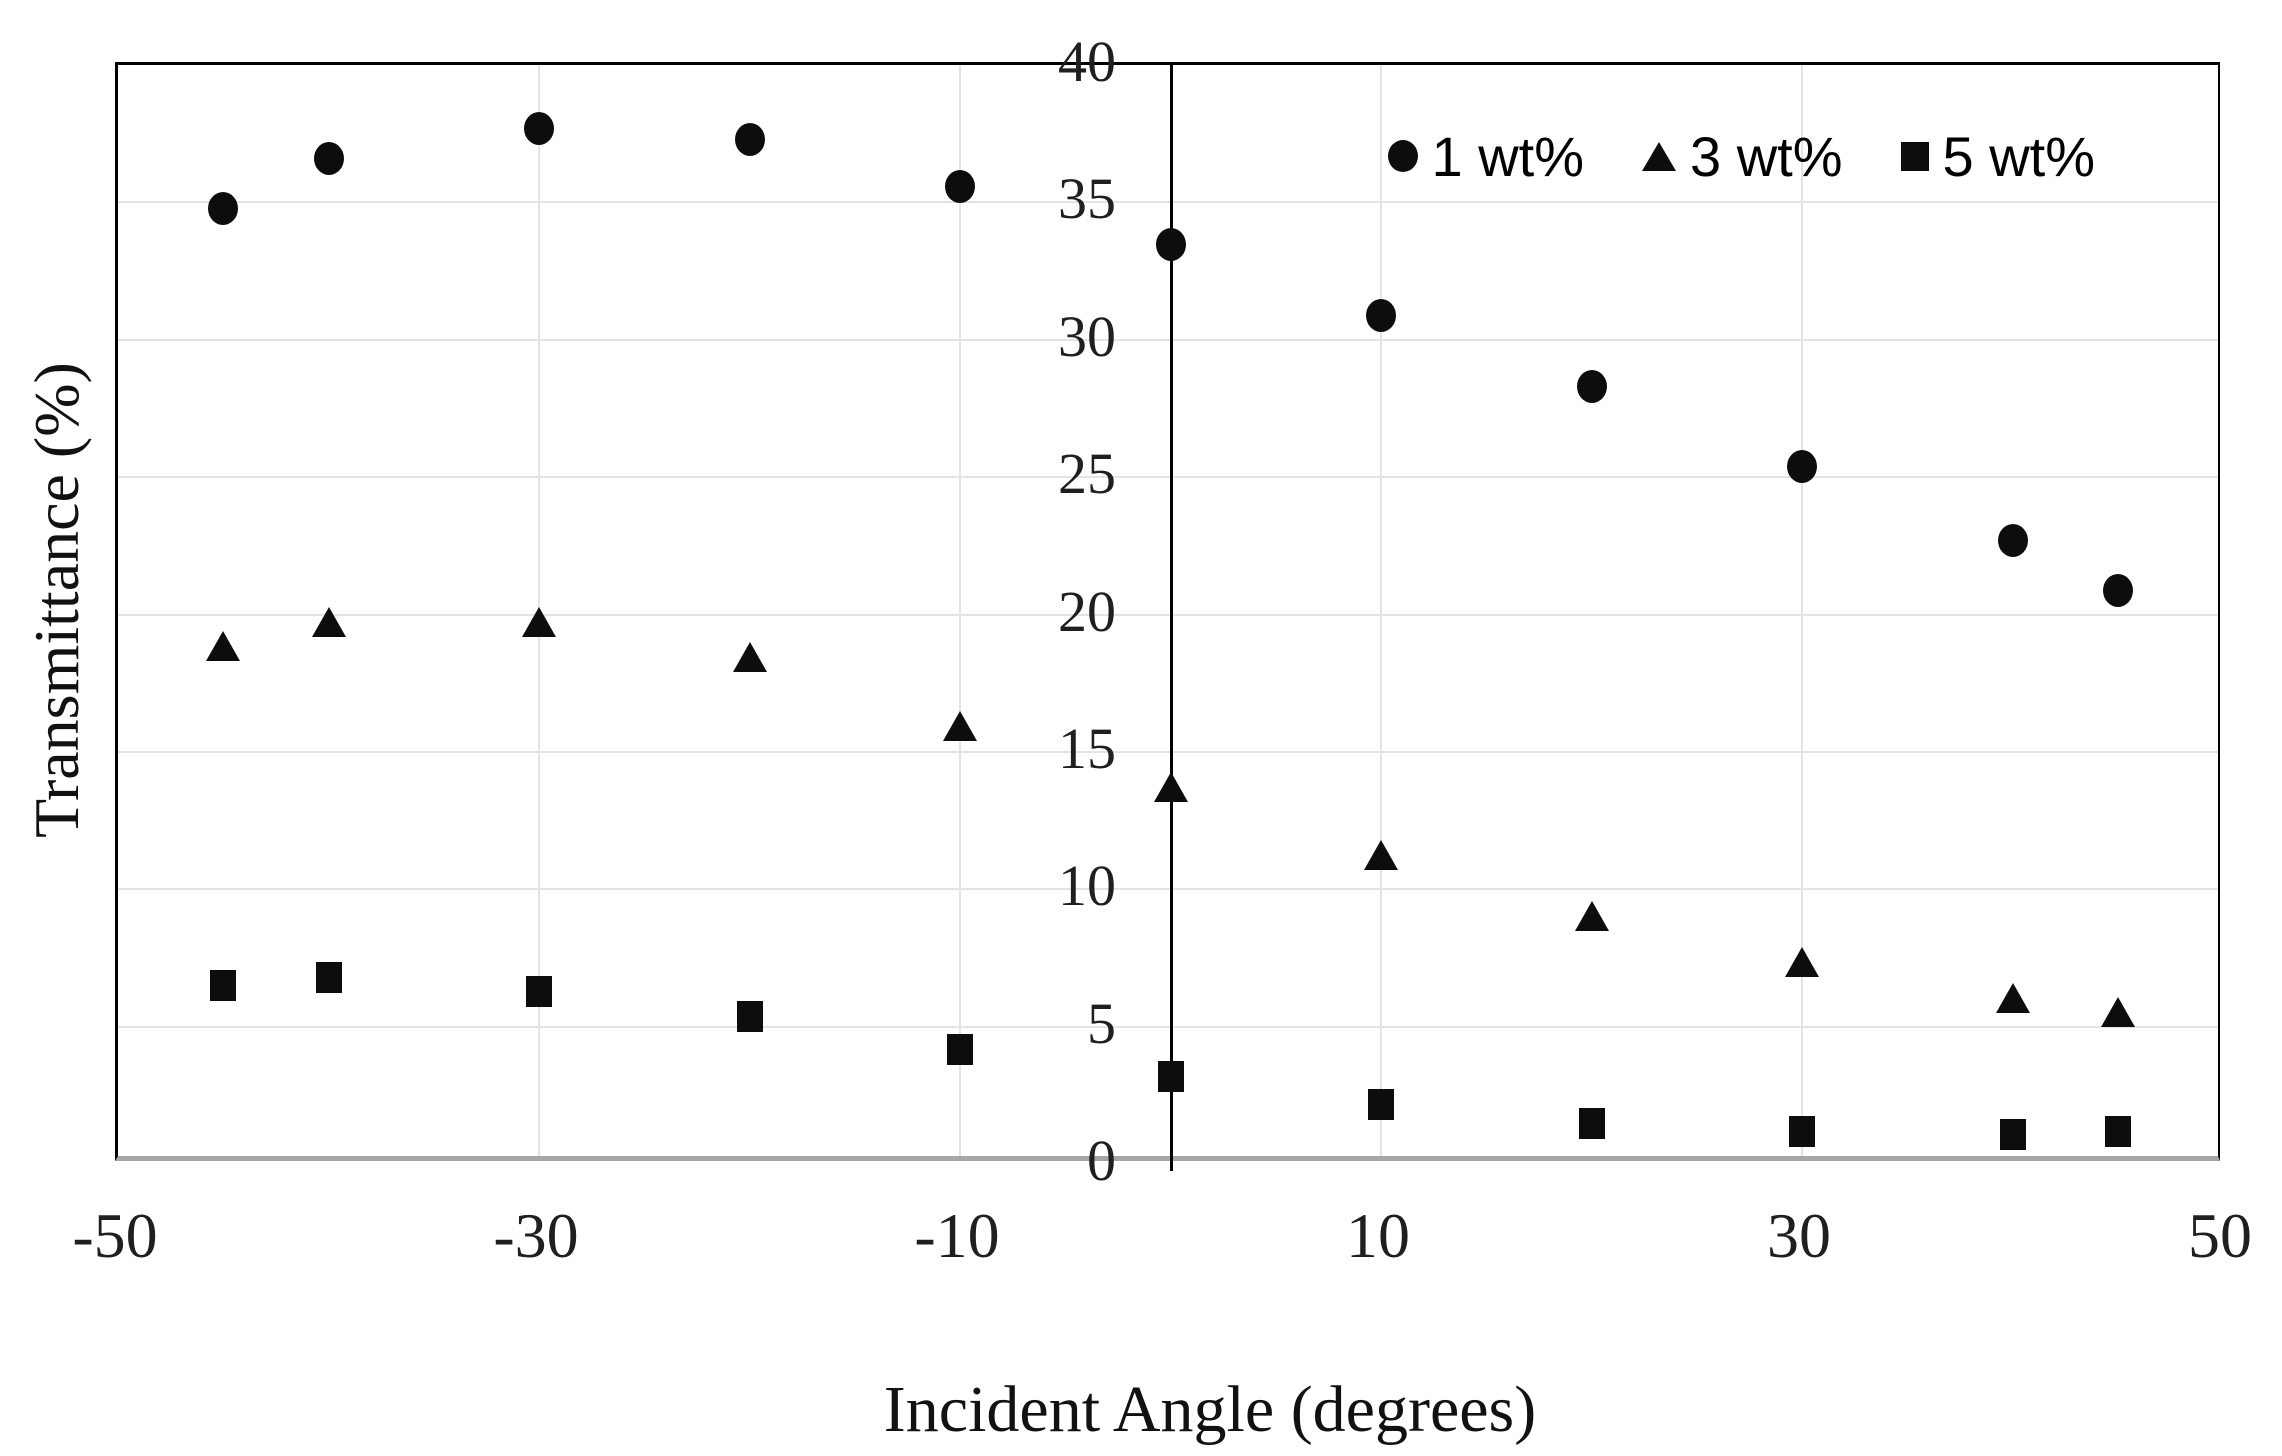 This screenshot has width=2282, height=1456. Describe the element at coordinates (539, 129) in the screenshot. I see `data-point-1-wt%-x-30` at that location.